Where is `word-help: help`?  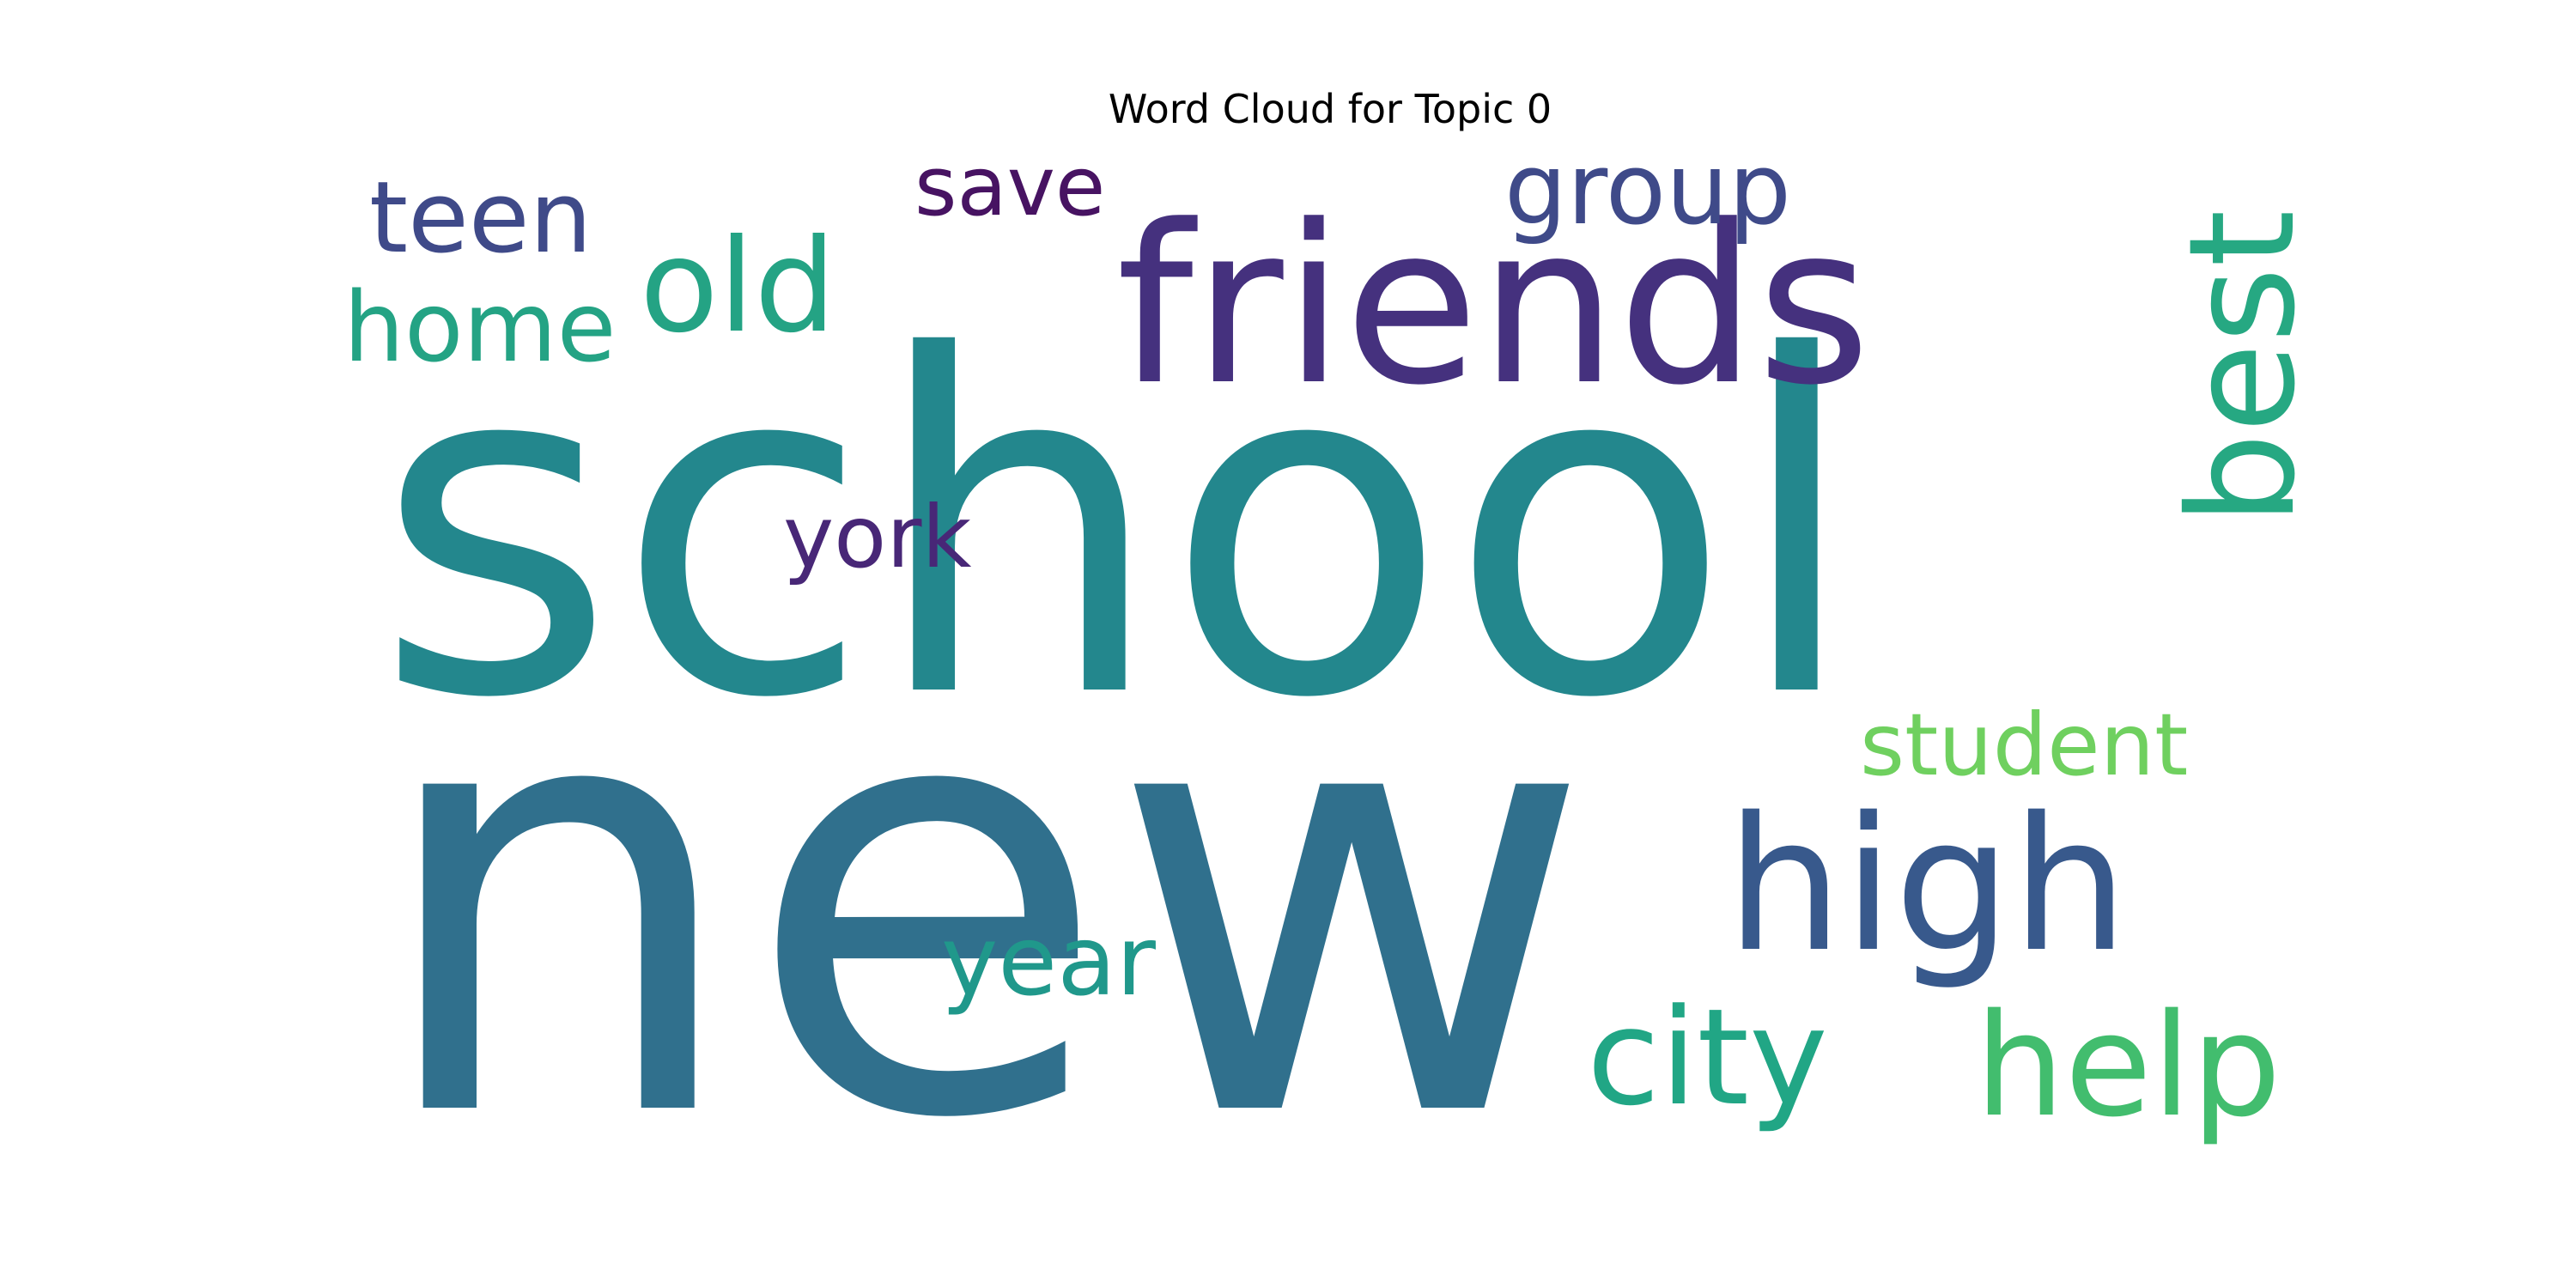 word-help: help is located at coordinates (2128, 1065).